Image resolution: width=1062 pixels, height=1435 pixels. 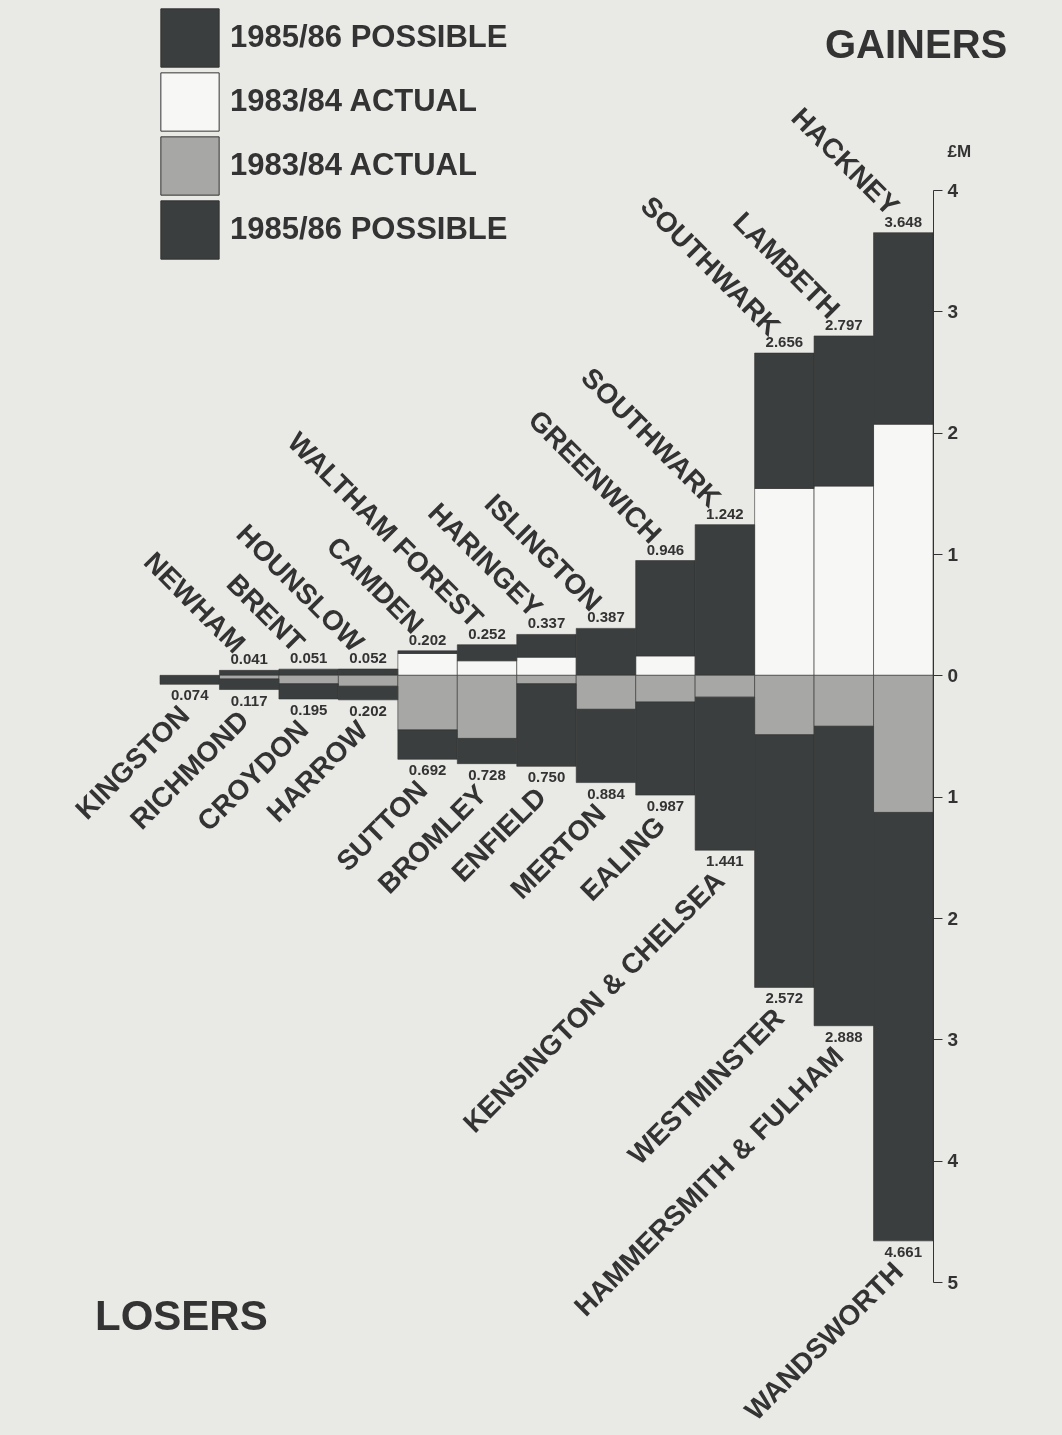 I want to click on chart-title: GAINERS, so click(x=916, y=44).